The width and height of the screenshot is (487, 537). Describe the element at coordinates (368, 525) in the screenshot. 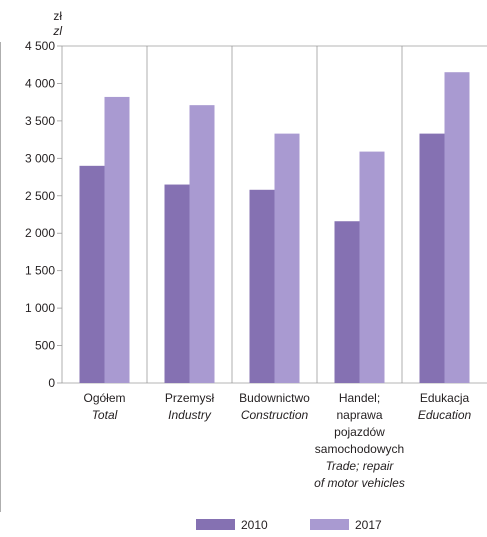

I see `legend-label-2017: 2017` at that location.